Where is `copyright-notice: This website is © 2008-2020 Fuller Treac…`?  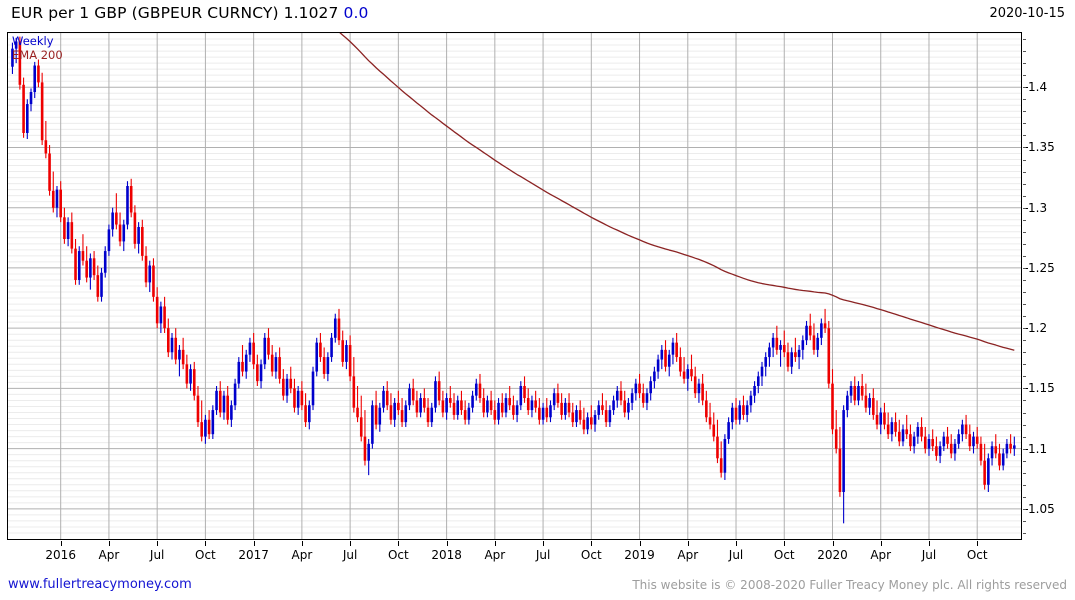
copyright-notice: This website is © 2008-2020 Fuller Treac… is located at coordinates (849, 585).